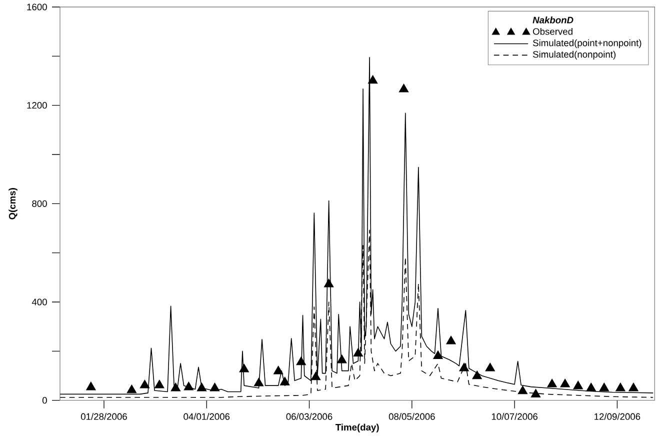  What do you see at coordinates (103, 416) in the screenshot?
I see `x-tick-label: 01/28/2006` at bounding box center [103, 416].